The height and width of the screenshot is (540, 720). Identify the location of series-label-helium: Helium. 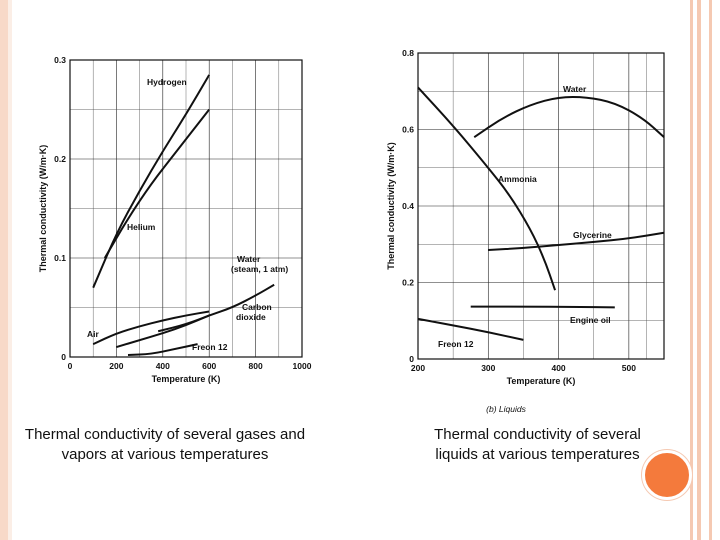
(141, 227).